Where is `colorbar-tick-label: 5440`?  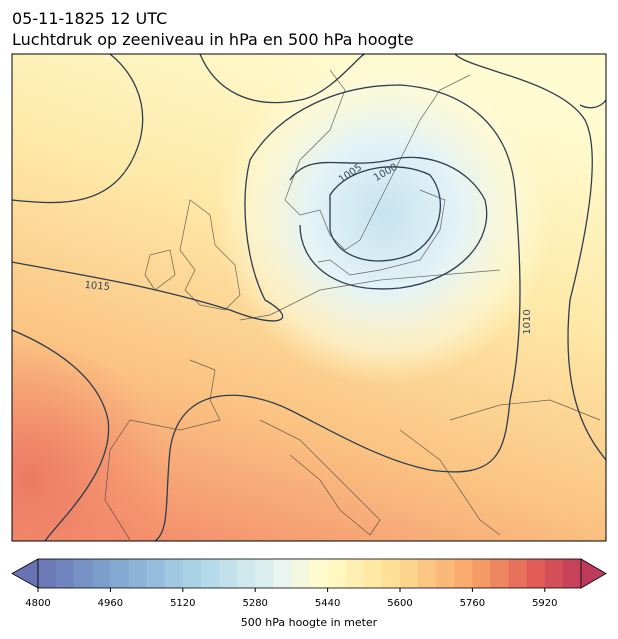 colorbar-tick-label: 5440 is located at coordinates (327, 603).